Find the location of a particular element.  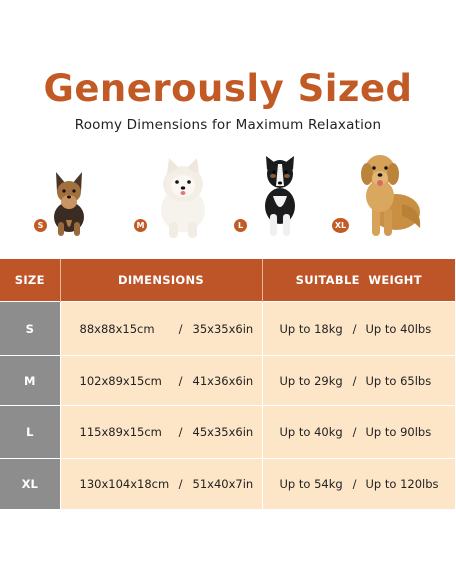

weight-kg: Up to 54kg is located at coordinates (311, 484).